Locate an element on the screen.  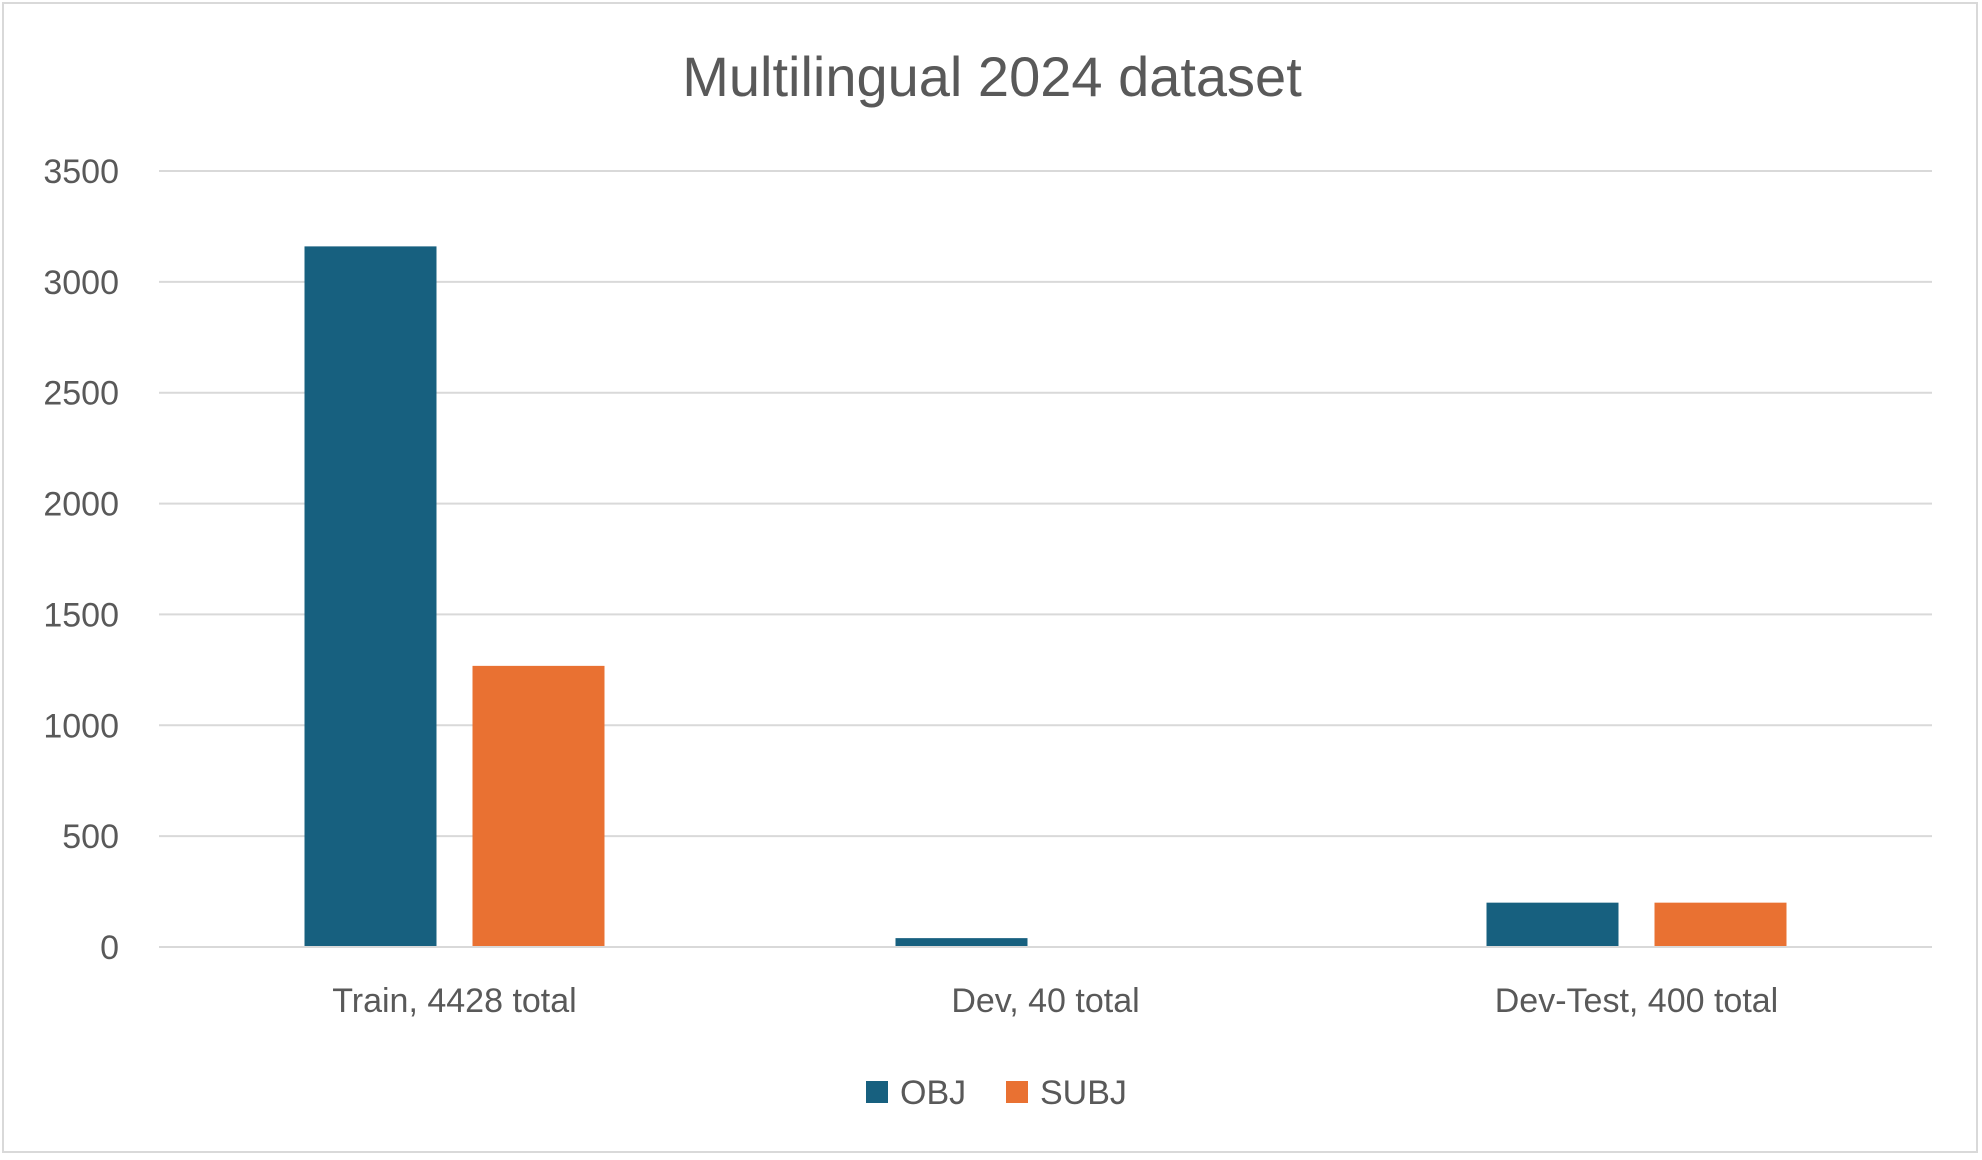
y-tick-label: 3000 is located at coordinates (81, 283).